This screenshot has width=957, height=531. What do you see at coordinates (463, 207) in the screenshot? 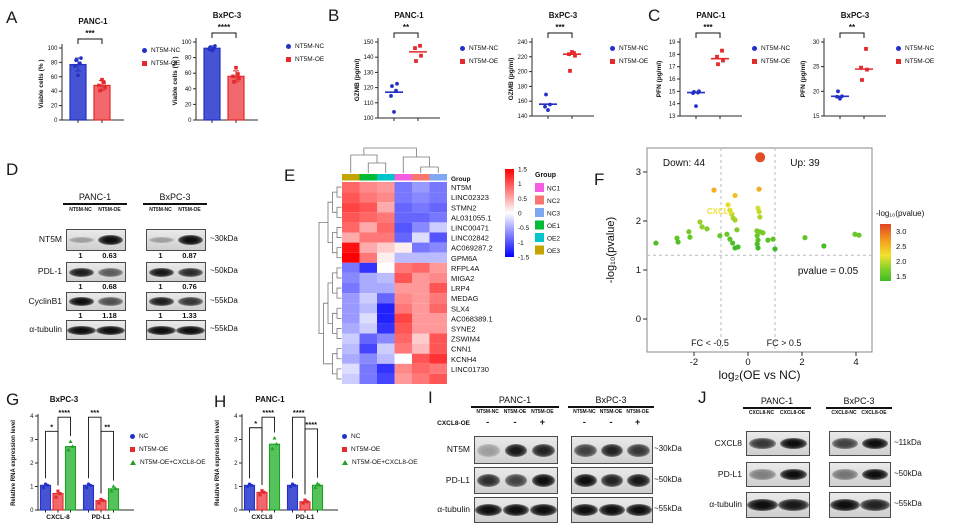
I see `svg-text: STMN2` at bounding box center [463, 207].